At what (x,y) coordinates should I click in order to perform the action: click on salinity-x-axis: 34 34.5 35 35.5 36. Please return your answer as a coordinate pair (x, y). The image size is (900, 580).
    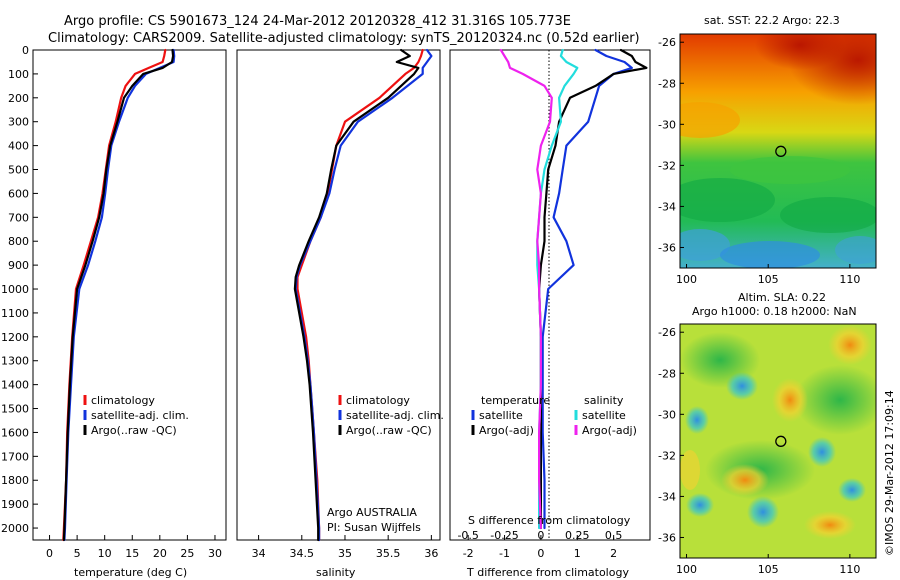
    Looking at the image, I should click on (345, 547).